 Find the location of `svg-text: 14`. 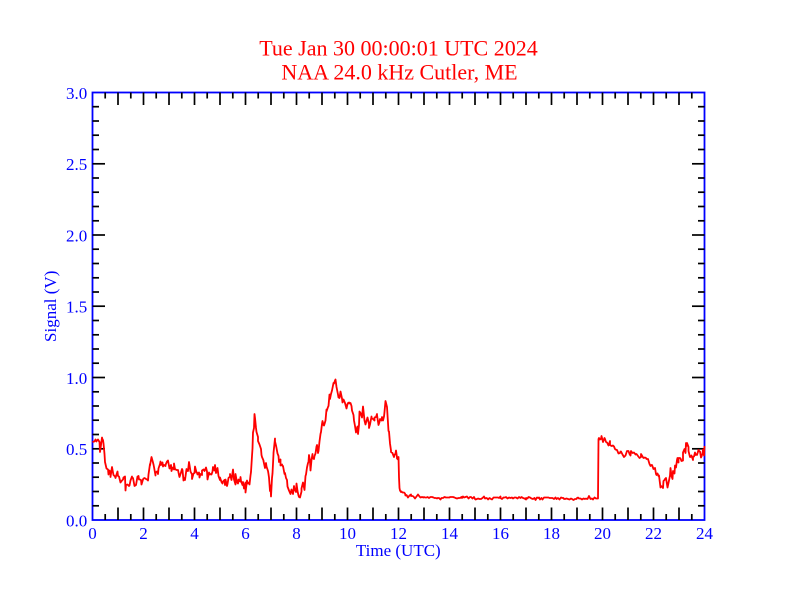

svg-text: 14 is located at coordinates (450, 533).